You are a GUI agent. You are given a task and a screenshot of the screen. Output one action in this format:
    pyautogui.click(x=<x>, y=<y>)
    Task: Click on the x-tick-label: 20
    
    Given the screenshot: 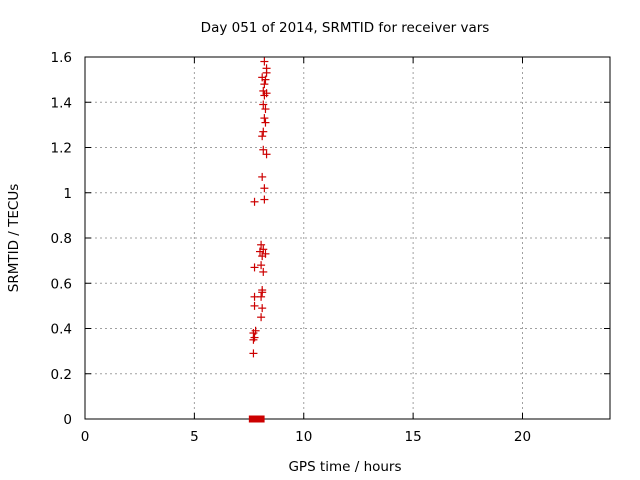 What is the action you would take?
    pyautogui.click(x=522, y=437)
    